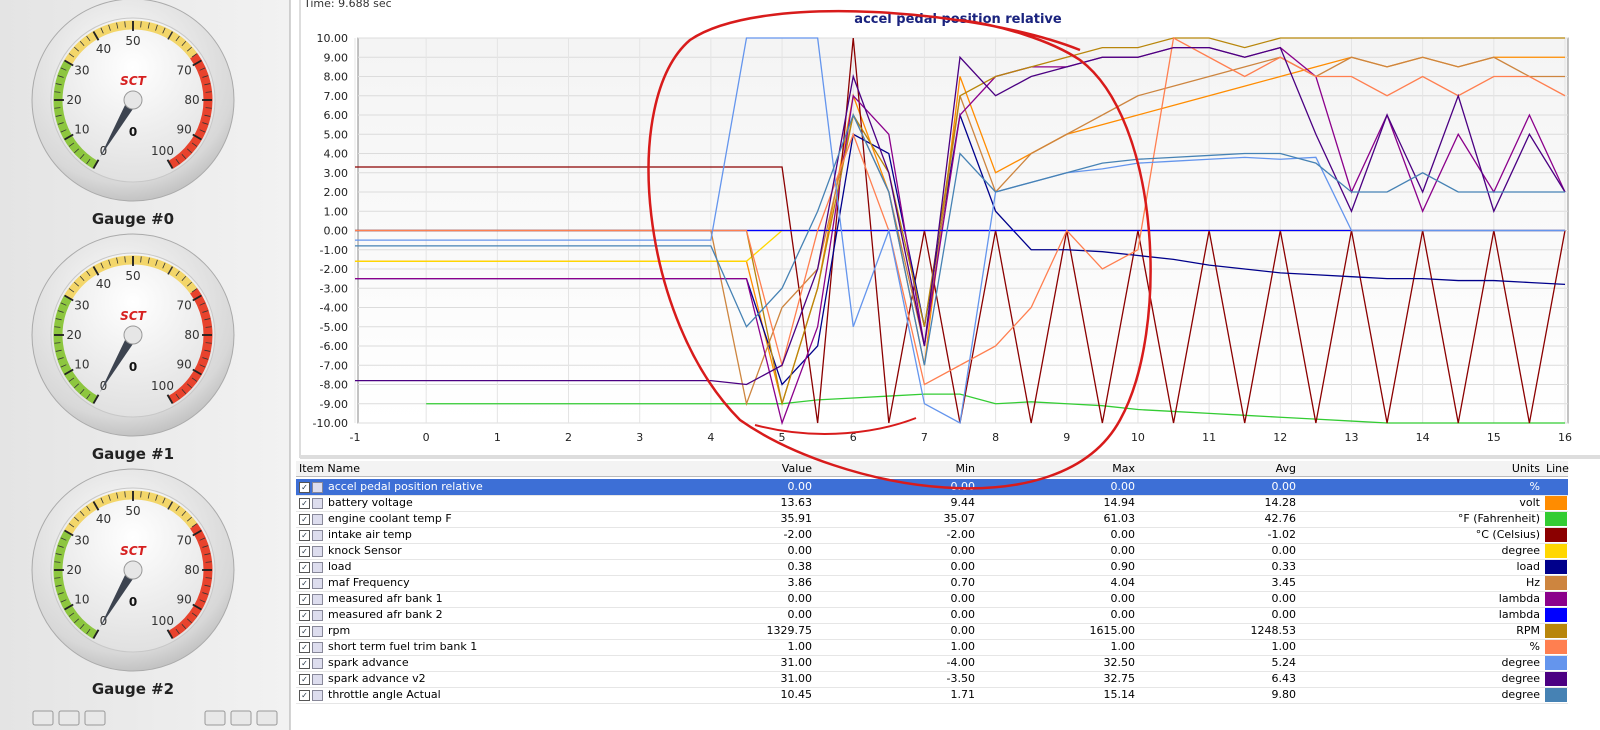 The width and height of the screenshot is (1600, 730). What do you see at coordinates (336, 96) in the screenshot?
I see `y-tick-label: 7.00` at bounding box center [336, 96].